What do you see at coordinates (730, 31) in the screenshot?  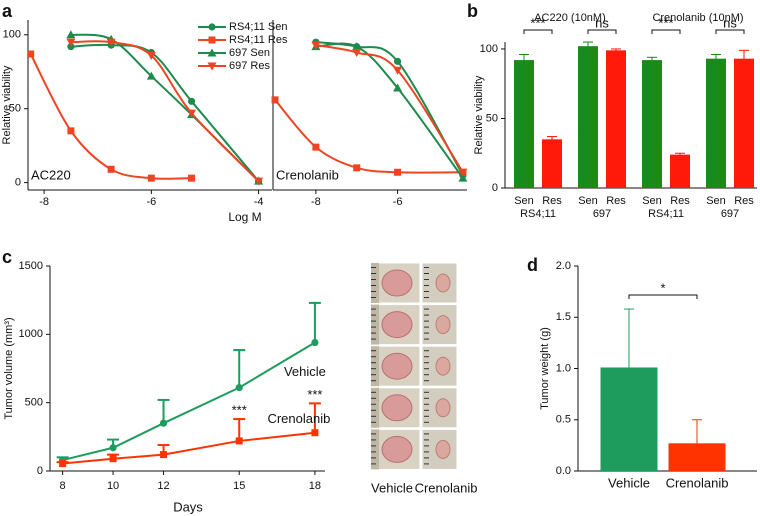 I see `significance-bracket` at bounding box center [730, 31].